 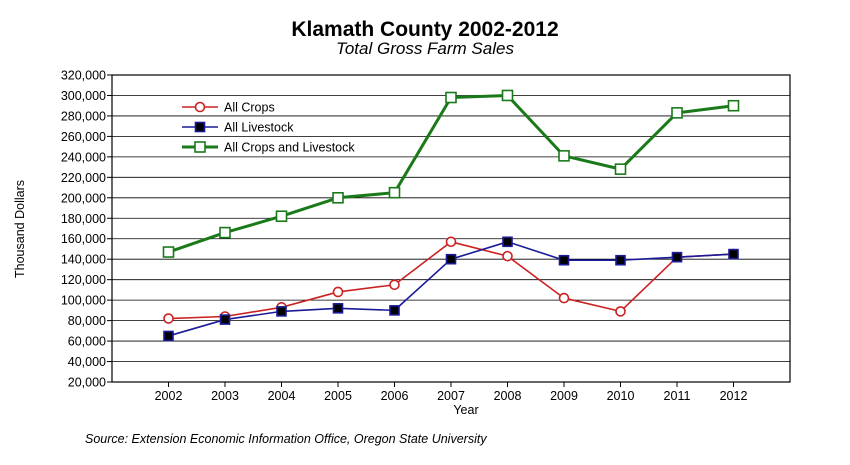 What do you see at coordinates (249, 108) in the screenshot?
I see `legend-label: All Crops` at bounding box center [249, 108].